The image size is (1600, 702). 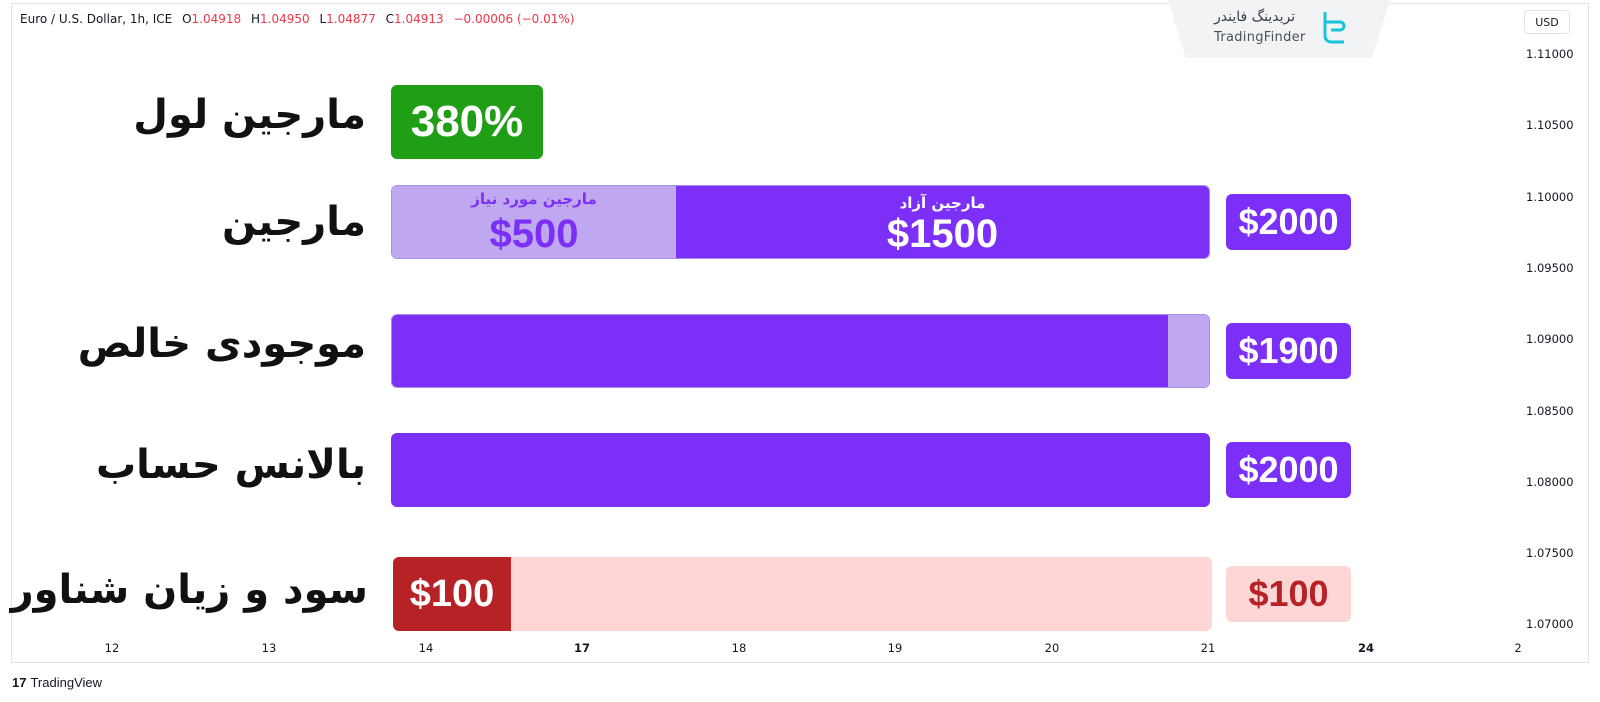 I want to click on time-tick-label: 14, so click(x=426, y=648).